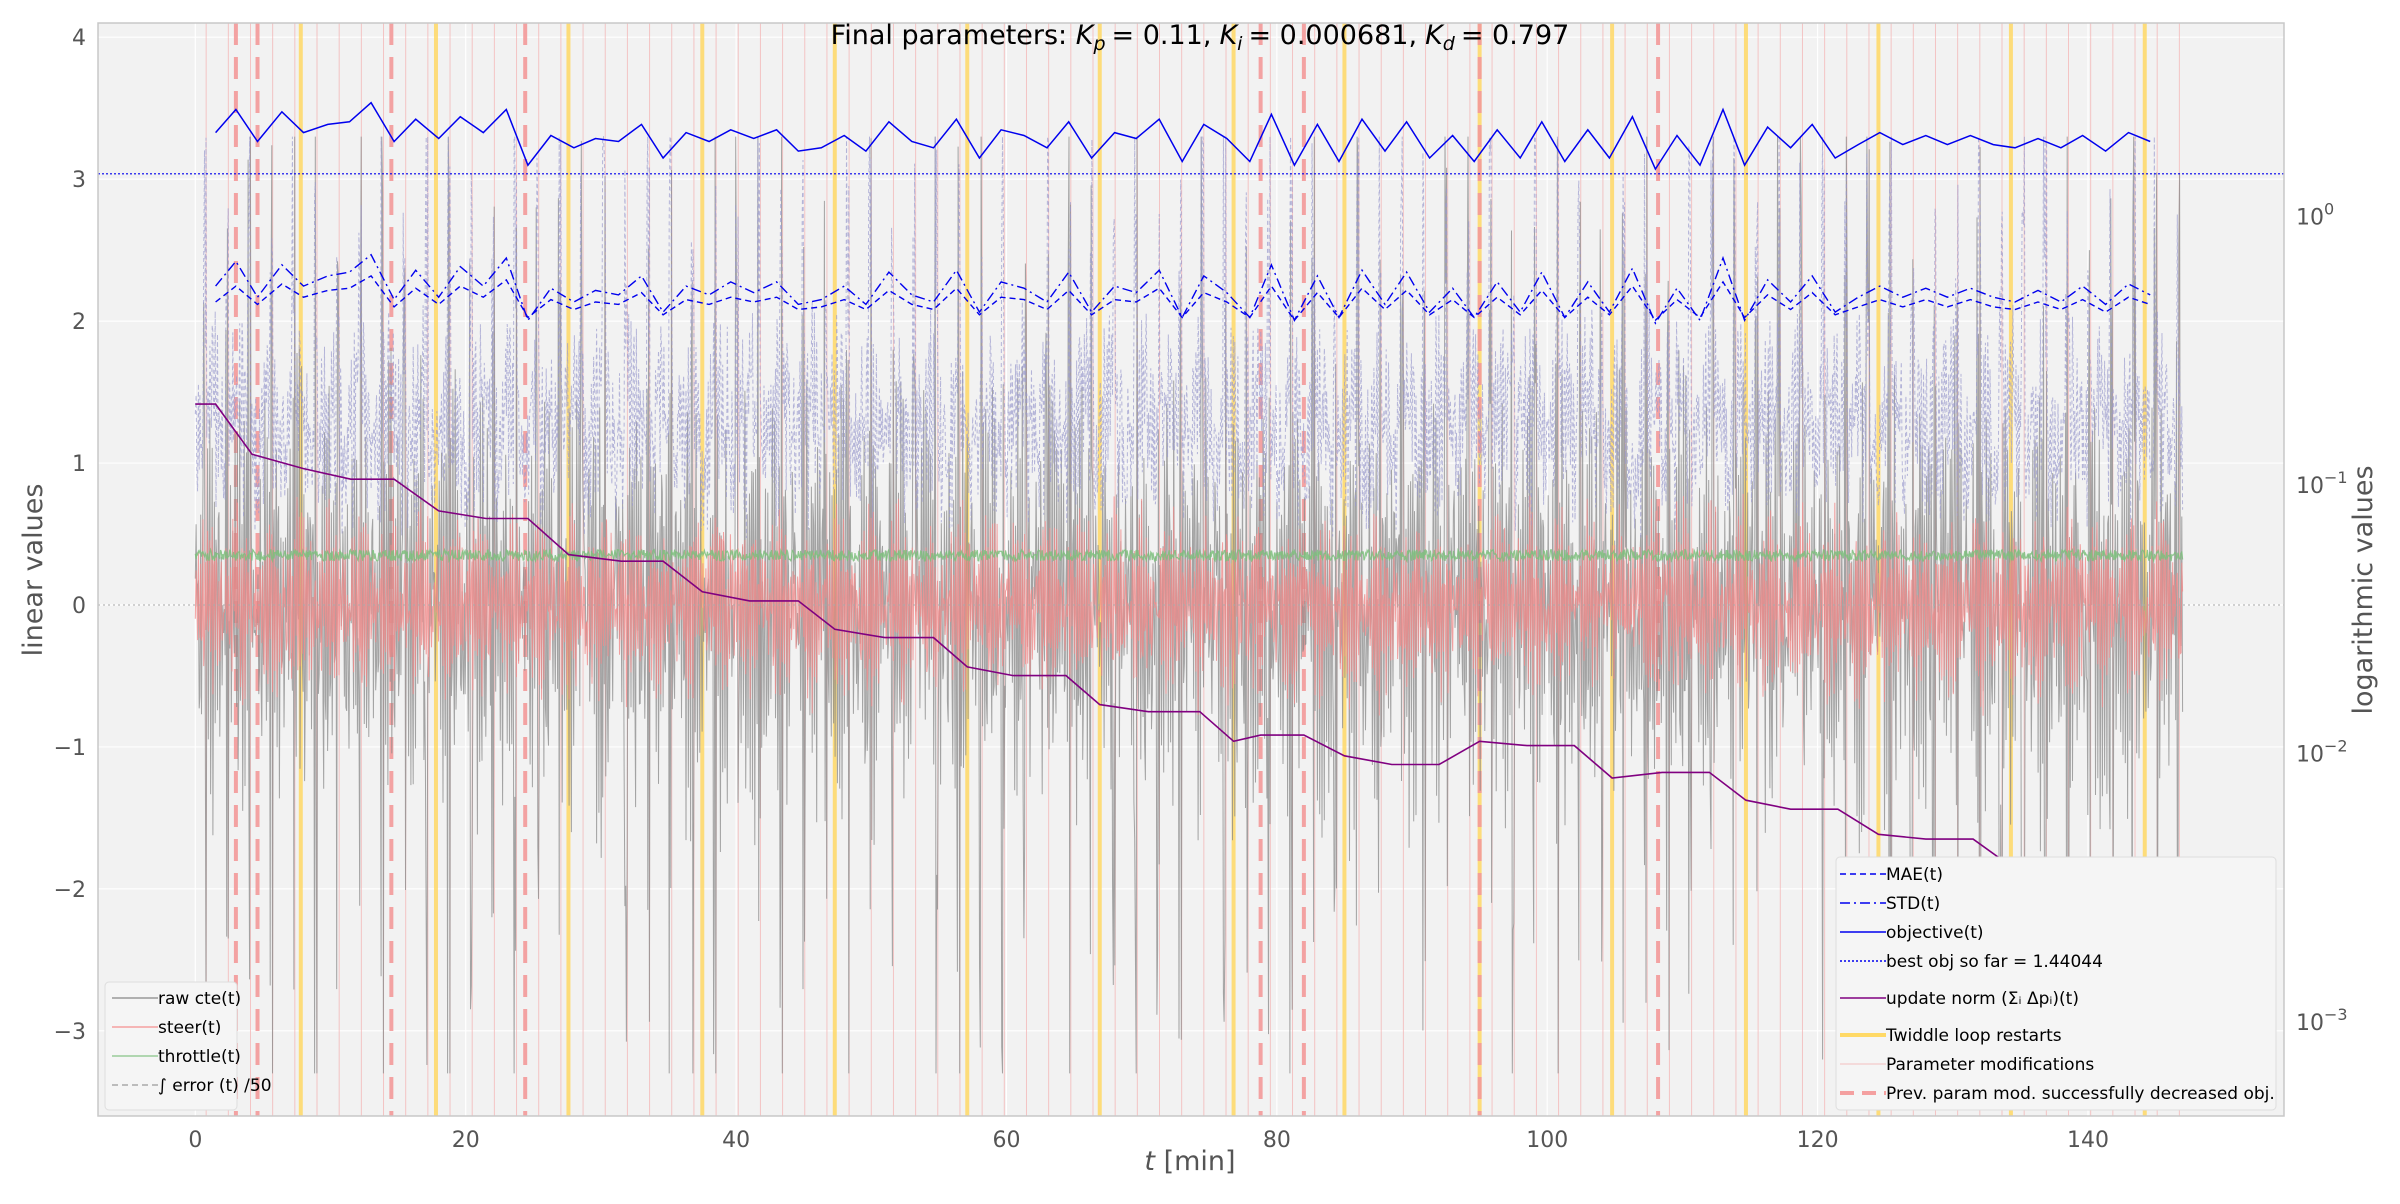 Image resolution: width=2400 pixels, height=1204 pixels. I want to click on y-left-tick-label: 0, so click(79, 606).